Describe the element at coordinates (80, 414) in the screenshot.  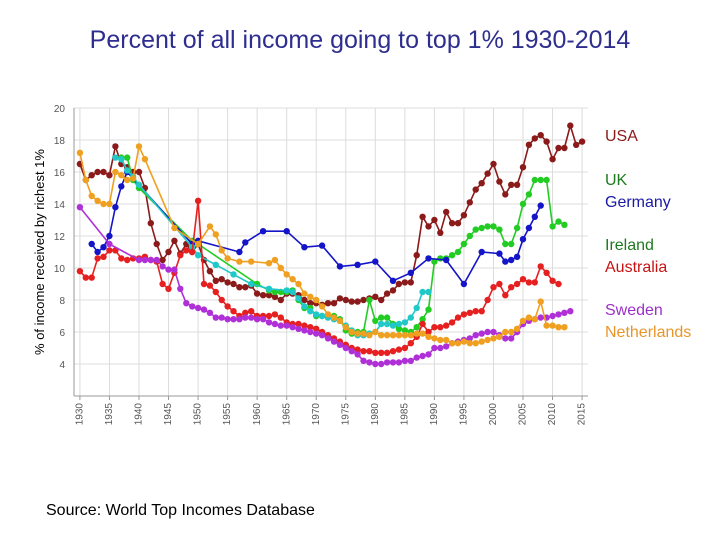
I see `x-tick-label: 1930` at that location.